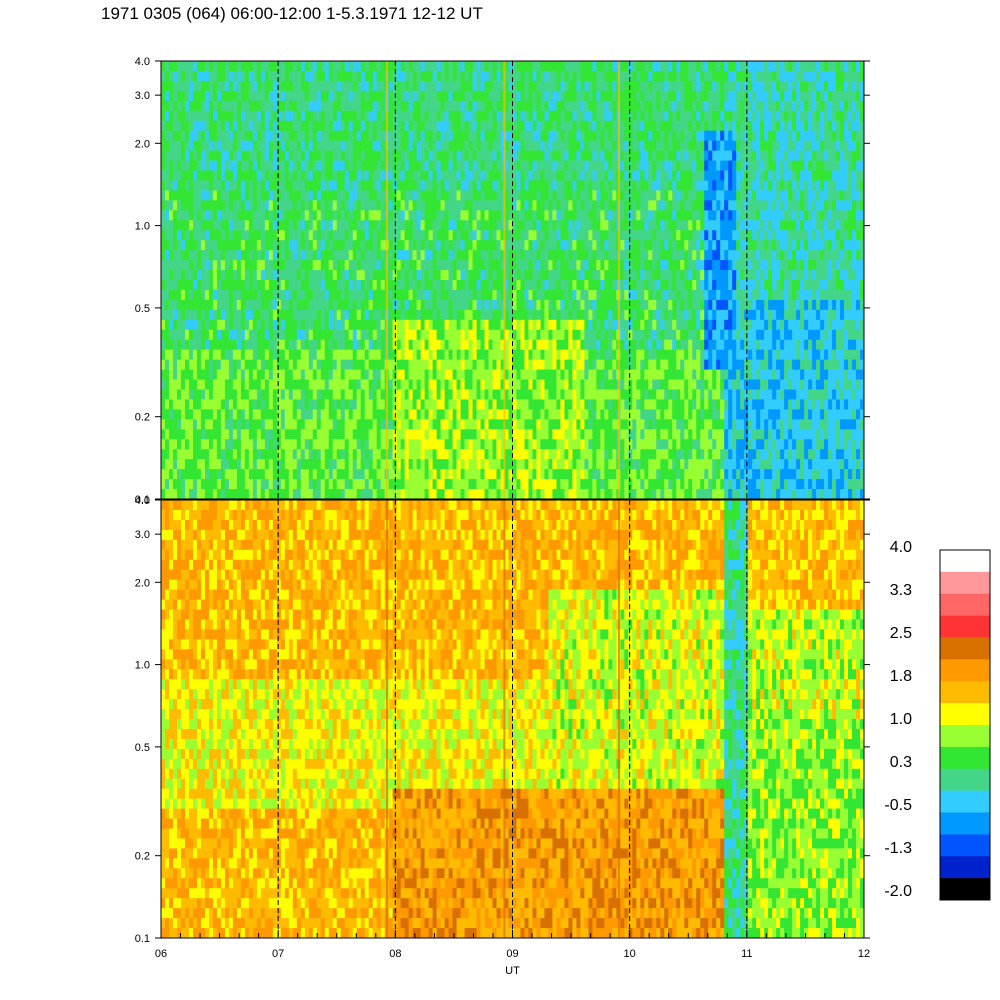  Describe the element at coordinates (898, 805) in the screenshot. I see `colorbar-label: -0.5` at that location.